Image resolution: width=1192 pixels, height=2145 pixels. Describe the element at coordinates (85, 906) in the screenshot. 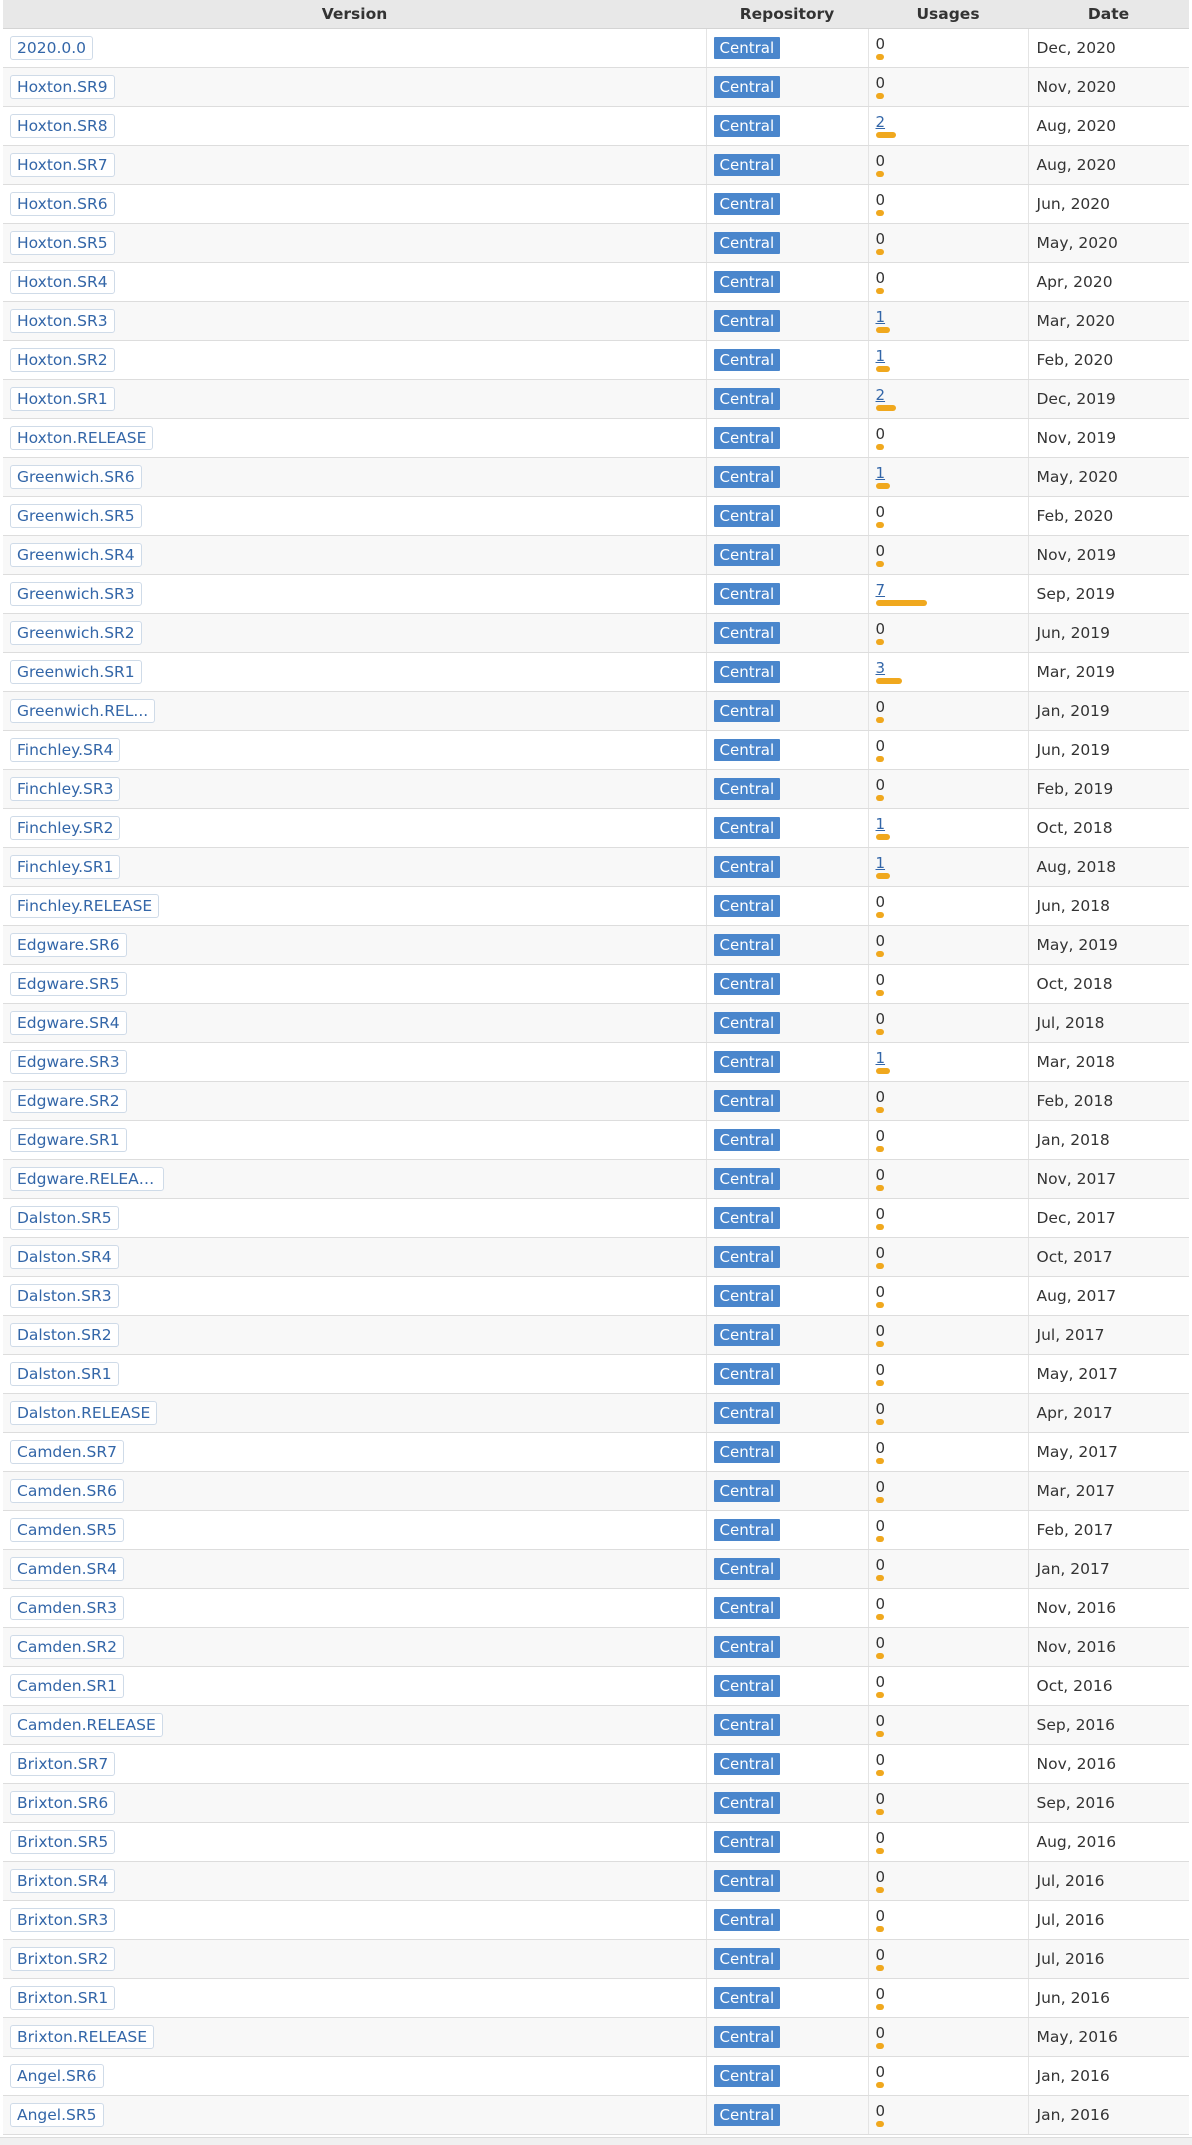

I see `version-link: Finchley.RELEASE` at that location.